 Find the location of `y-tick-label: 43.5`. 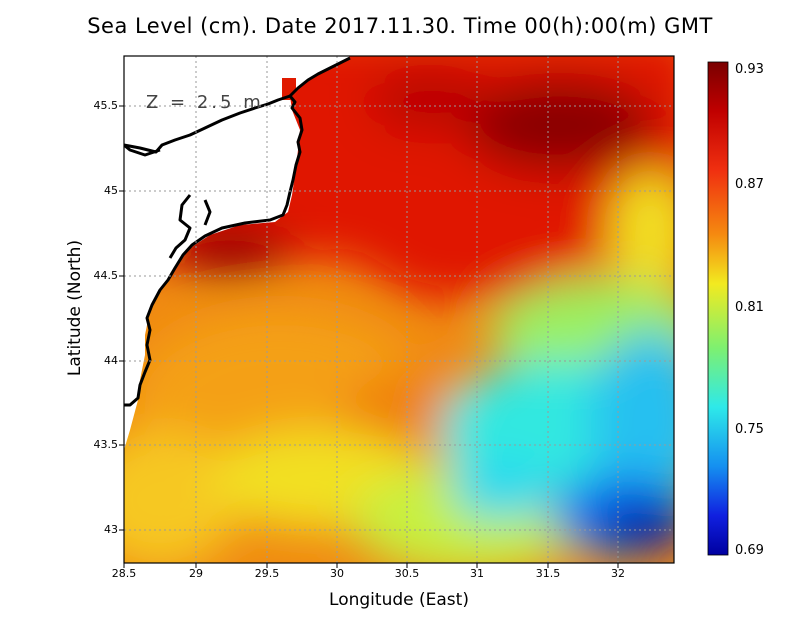

y-tick-label: 43.5 is located at coordinates (106, 444).